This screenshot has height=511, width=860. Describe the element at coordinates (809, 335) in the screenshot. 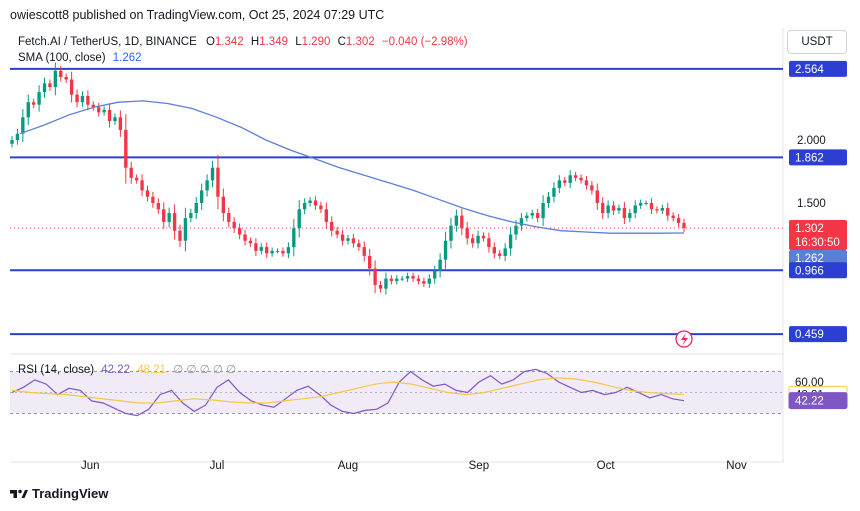

I see `price-tag-label: 0.459` at that location.